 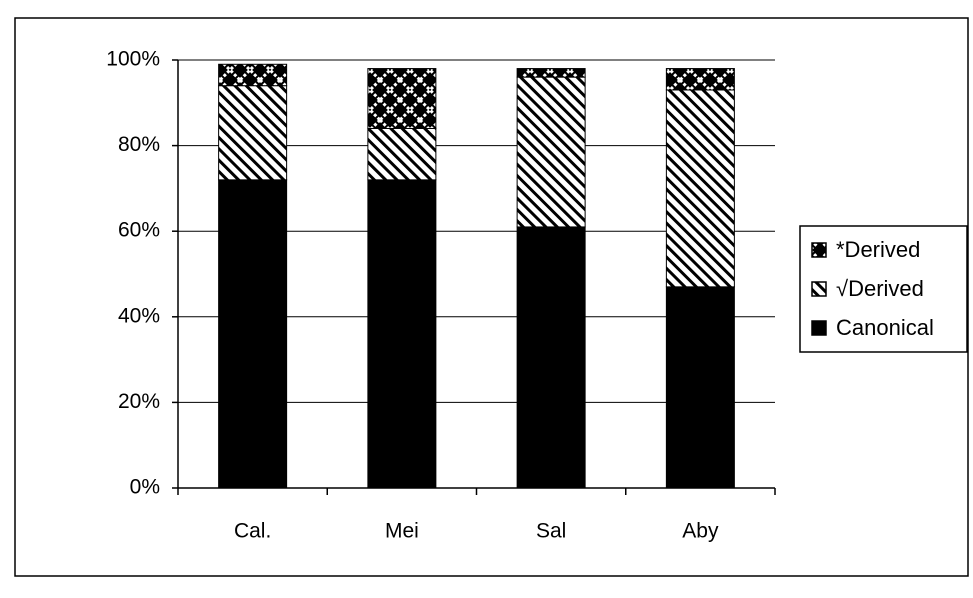 What do you see at coordinates (551, 531) in the screenshot?
I see `x-tick-label: Sal` at bounding box center [551, 531].